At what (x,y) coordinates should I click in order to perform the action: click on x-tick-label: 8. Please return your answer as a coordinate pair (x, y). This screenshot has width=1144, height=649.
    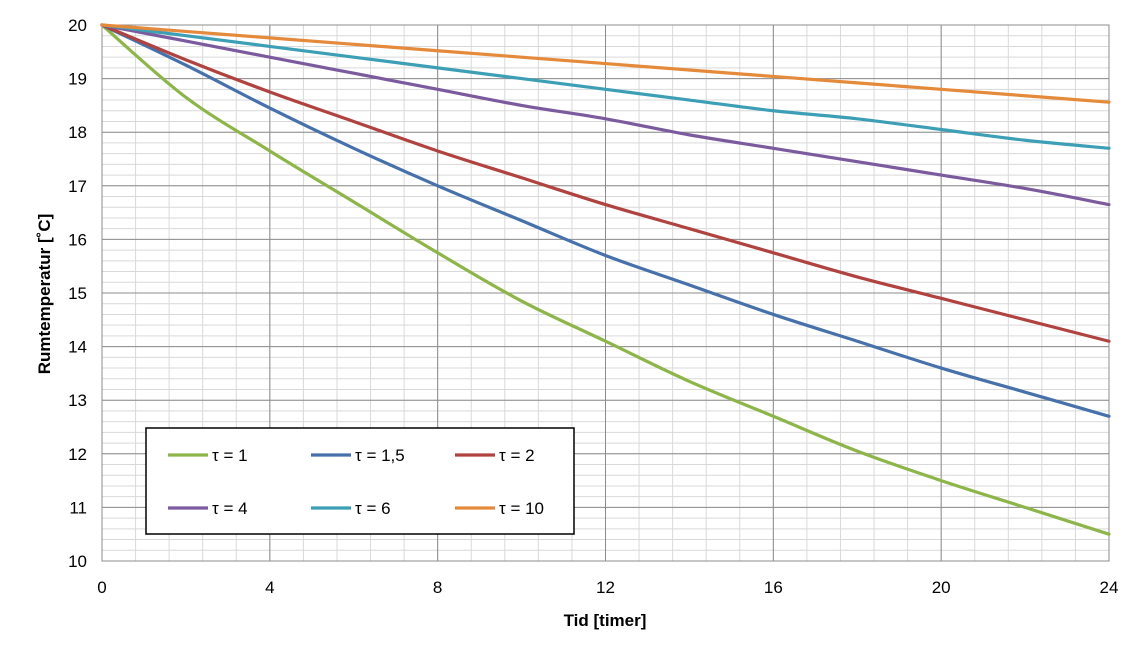
    Looking at the image, I should click on (437, 587).